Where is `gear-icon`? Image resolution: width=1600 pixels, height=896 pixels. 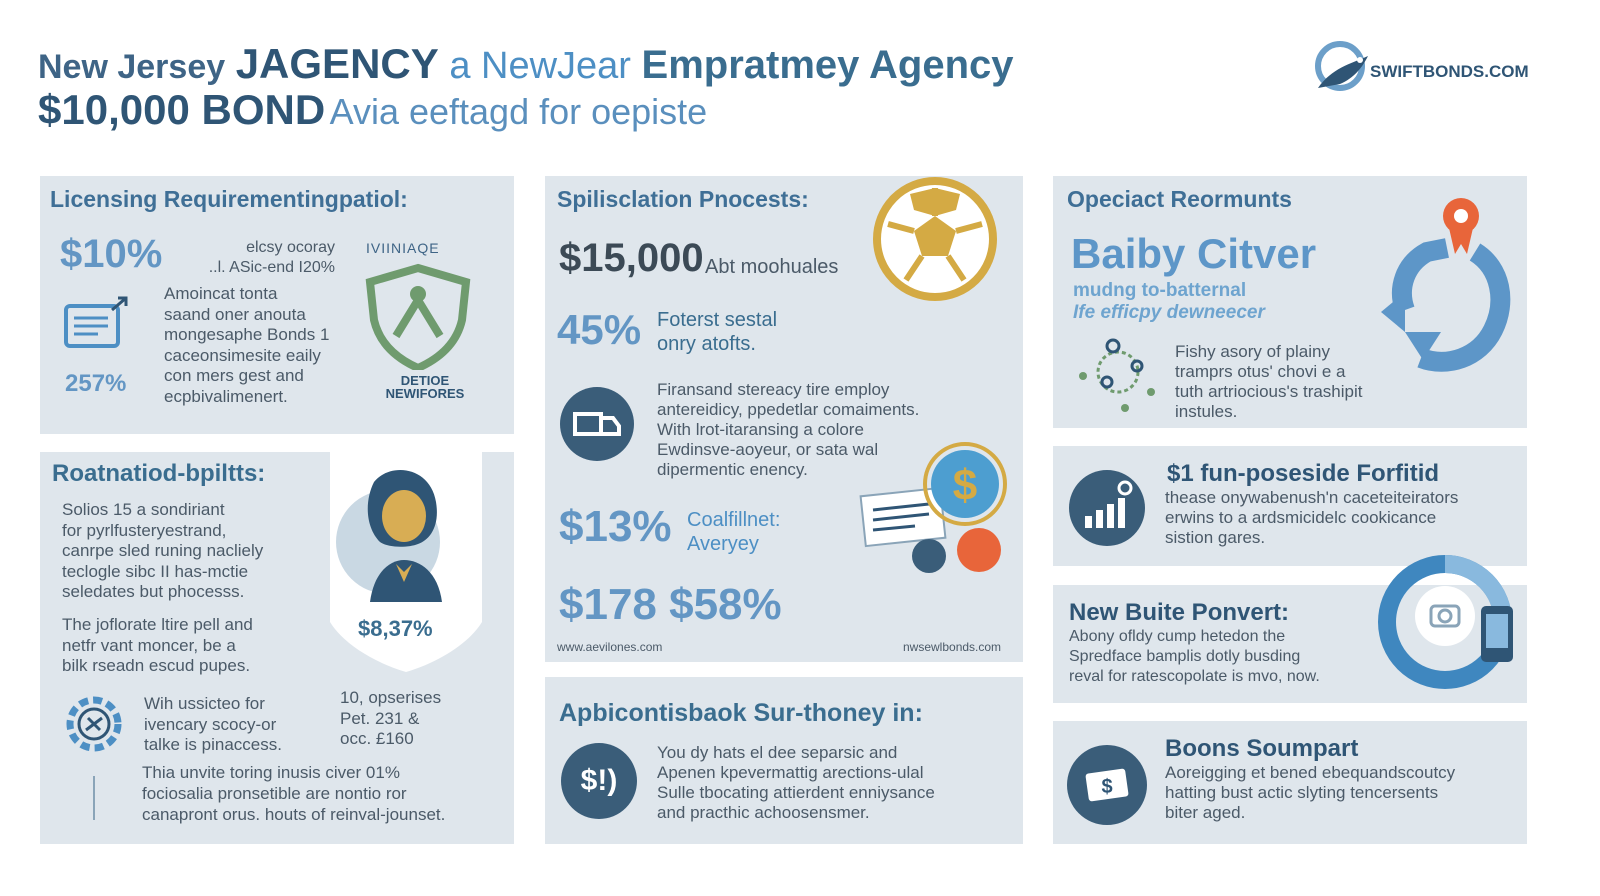 gear-icon is located at coordinates (94, 724).